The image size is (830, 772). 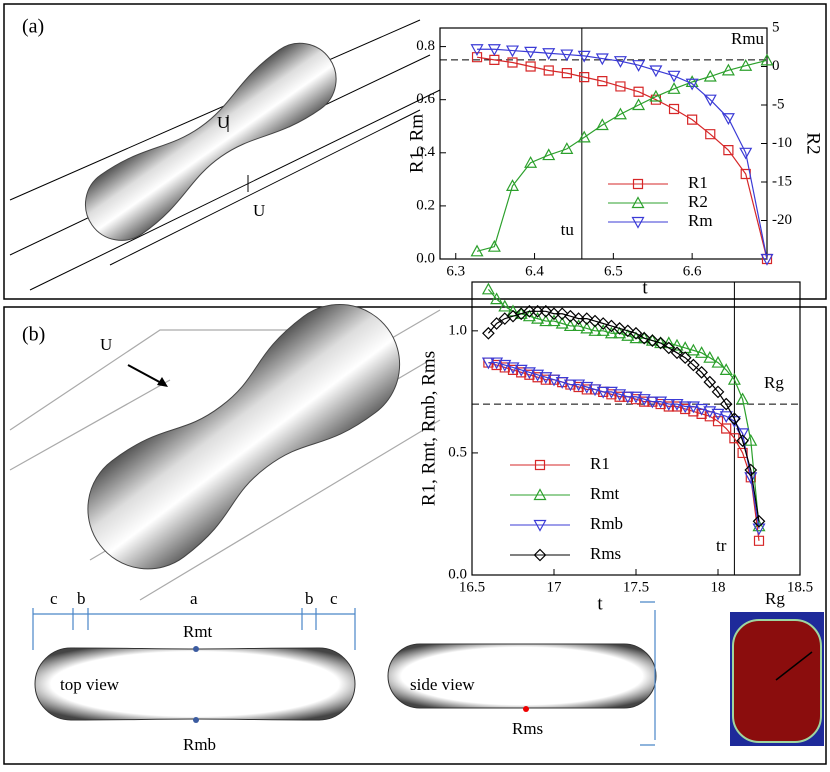 What do you see at coordinates (775, 598) in the screenshot?
I see `section-label: Rg` at bounding box center [775, 598].